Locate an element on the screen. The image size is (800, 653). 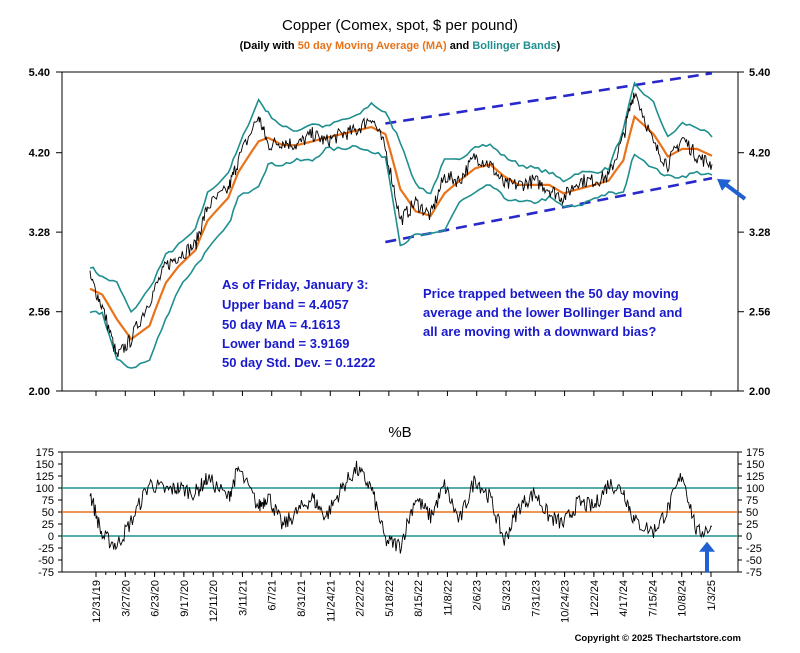
price-ytick-label-right: 3.28 is located at coordinates (759, 233).